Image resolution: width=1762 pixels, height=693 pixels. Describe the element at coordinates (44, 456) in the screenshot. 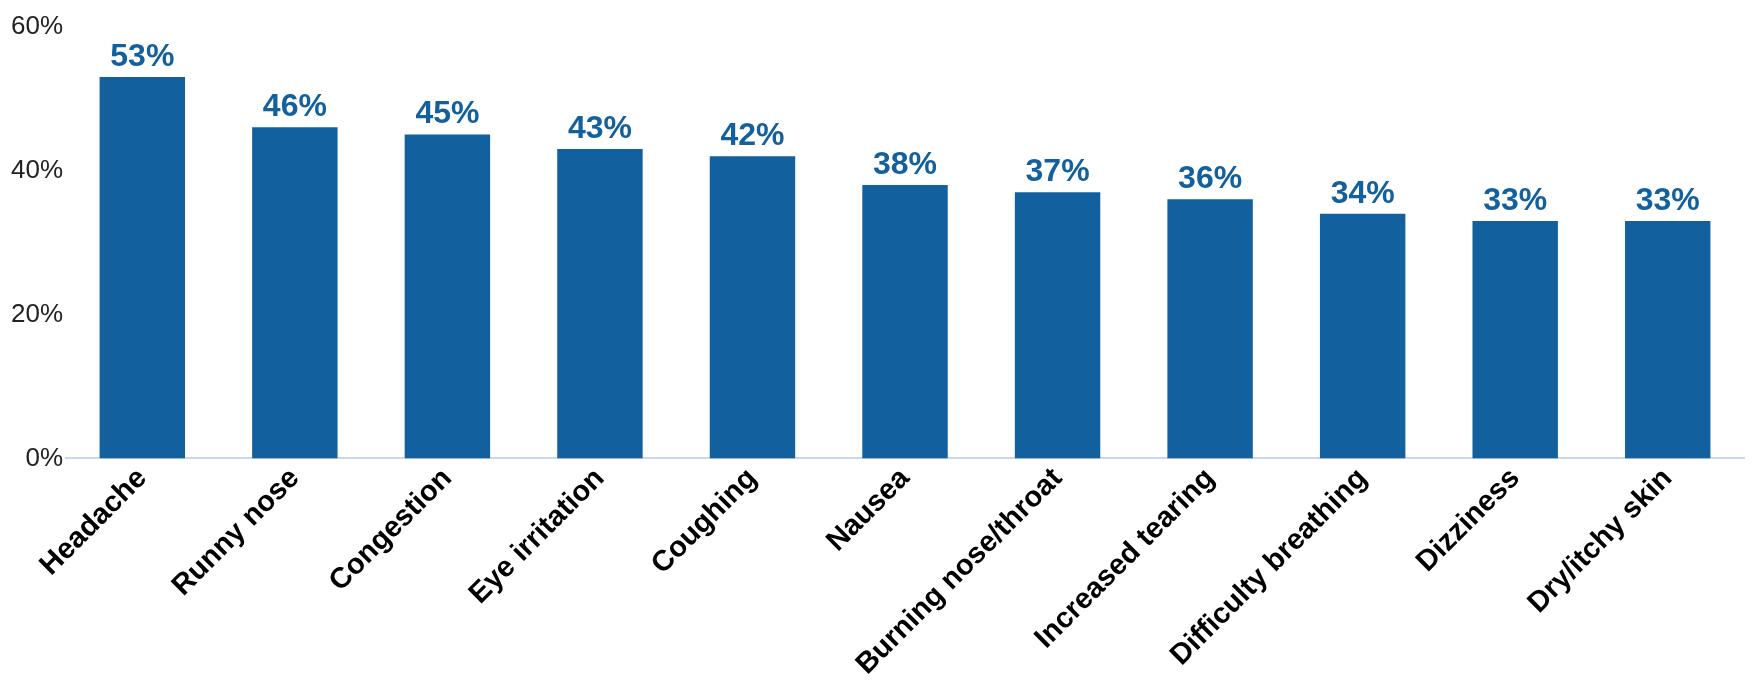

I see `y-tick-label: 0%` at that location.